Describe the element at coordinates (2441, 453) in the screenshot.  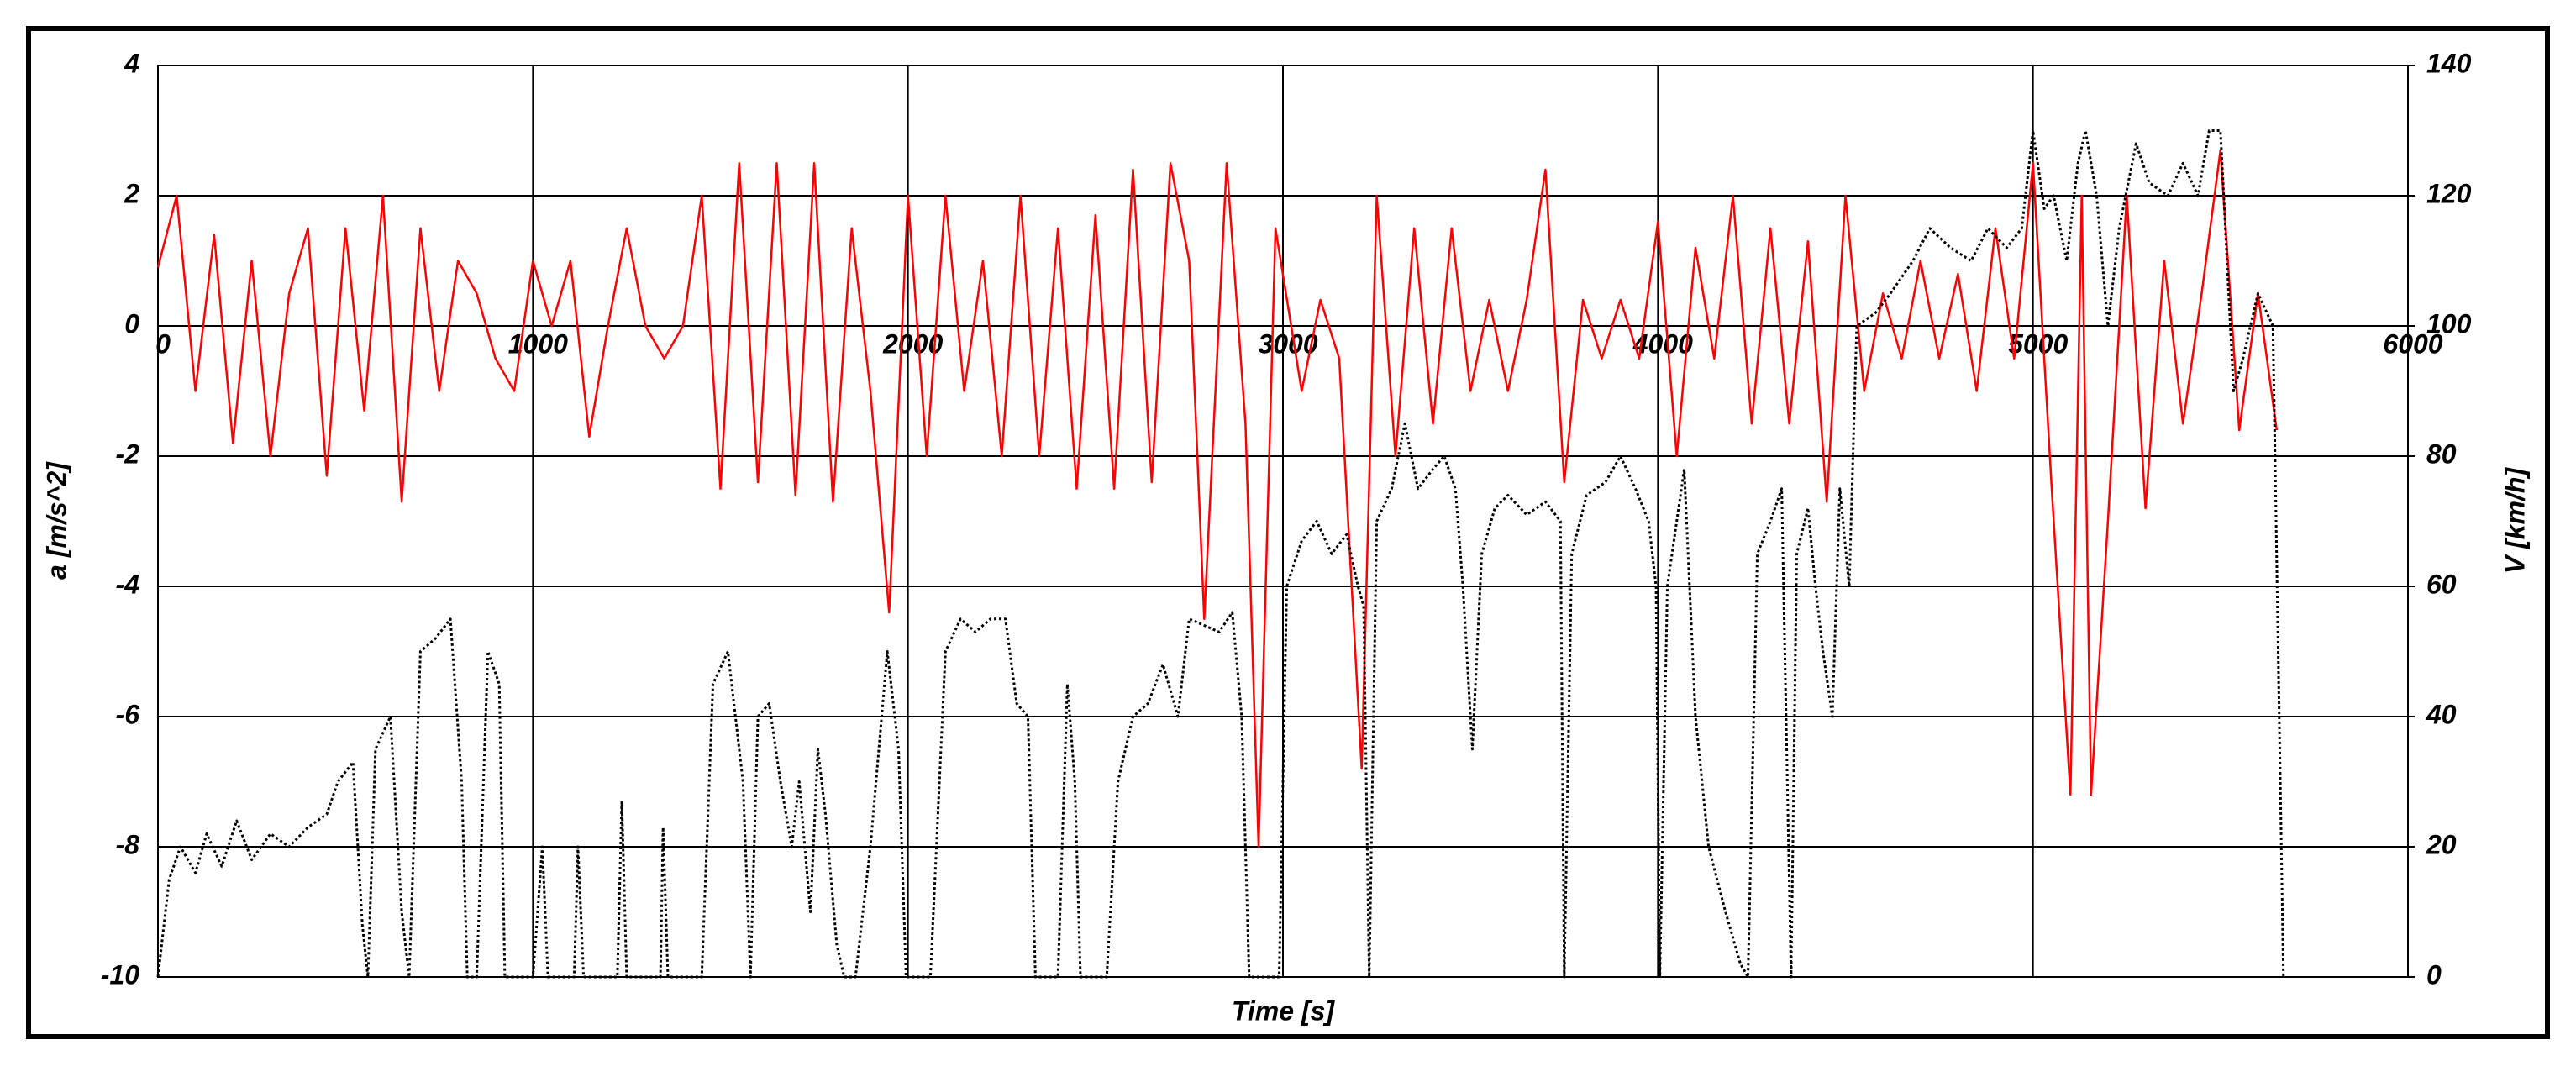
I see `y2-tick-label: 80` at that location.